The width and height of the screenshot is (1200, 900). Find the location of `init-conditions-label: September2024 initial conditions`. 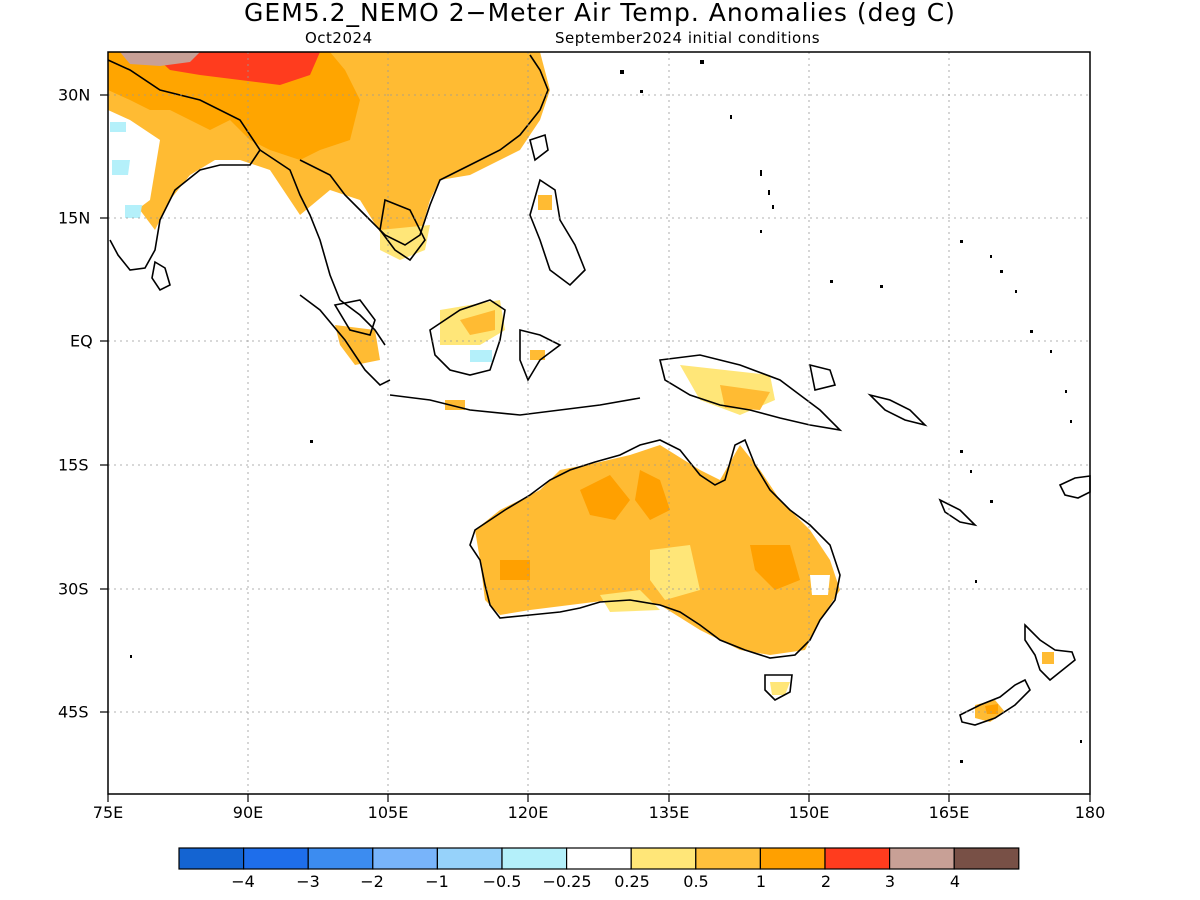

init-conditions-label: September2024 initial conditions is located at coordinates (688, 38).